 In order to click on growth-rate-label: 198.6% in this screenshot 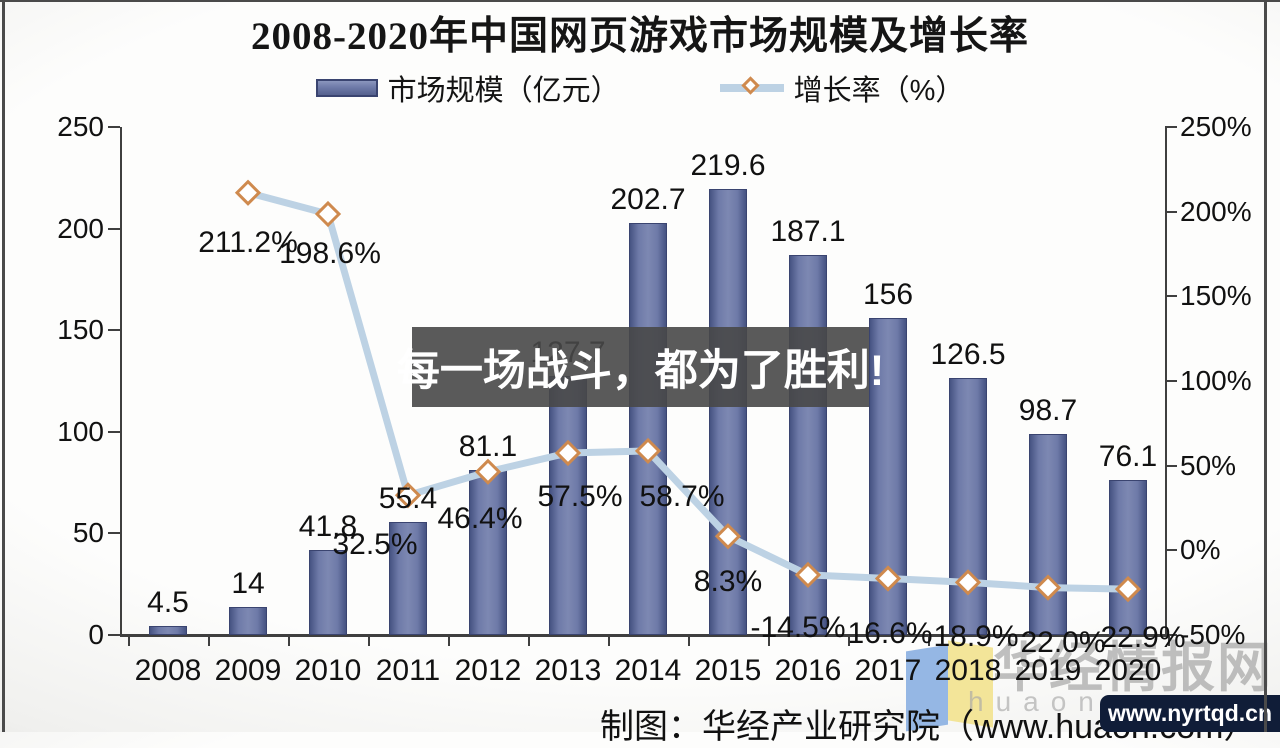, I will do `click(330, 254)`.